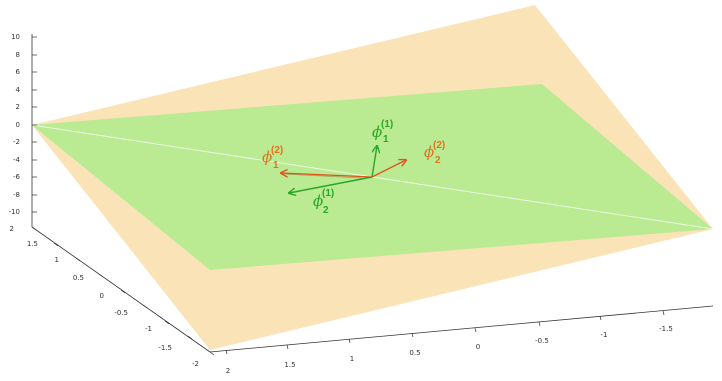  I want to click on z-axis-ticks, so click(34, 124).